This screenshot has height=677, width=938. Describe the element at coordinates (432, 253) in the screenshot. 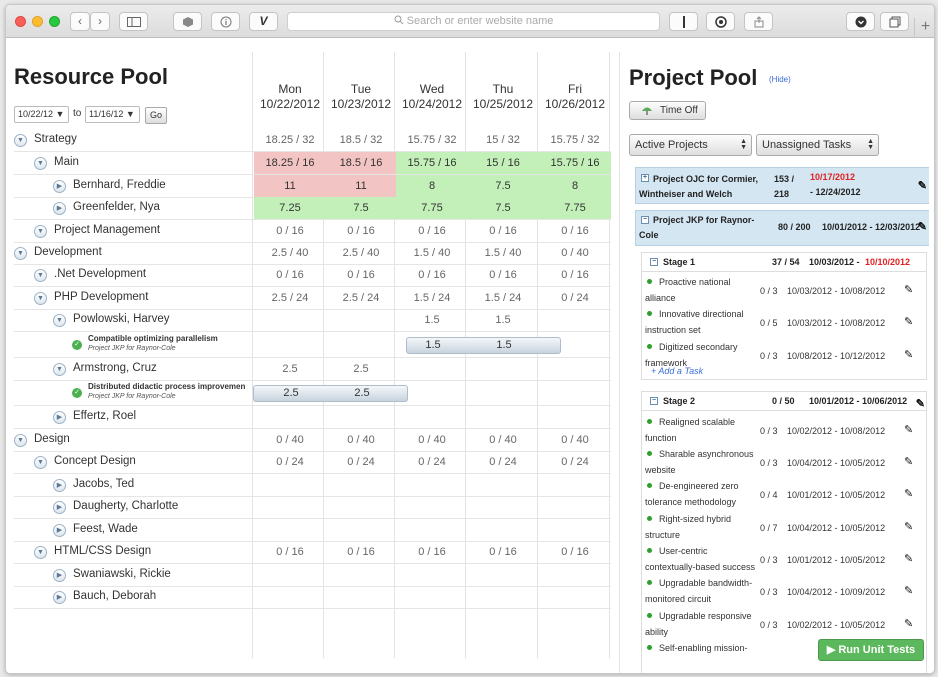

I see `capacity-cell: 1.5 / 40` at that location.